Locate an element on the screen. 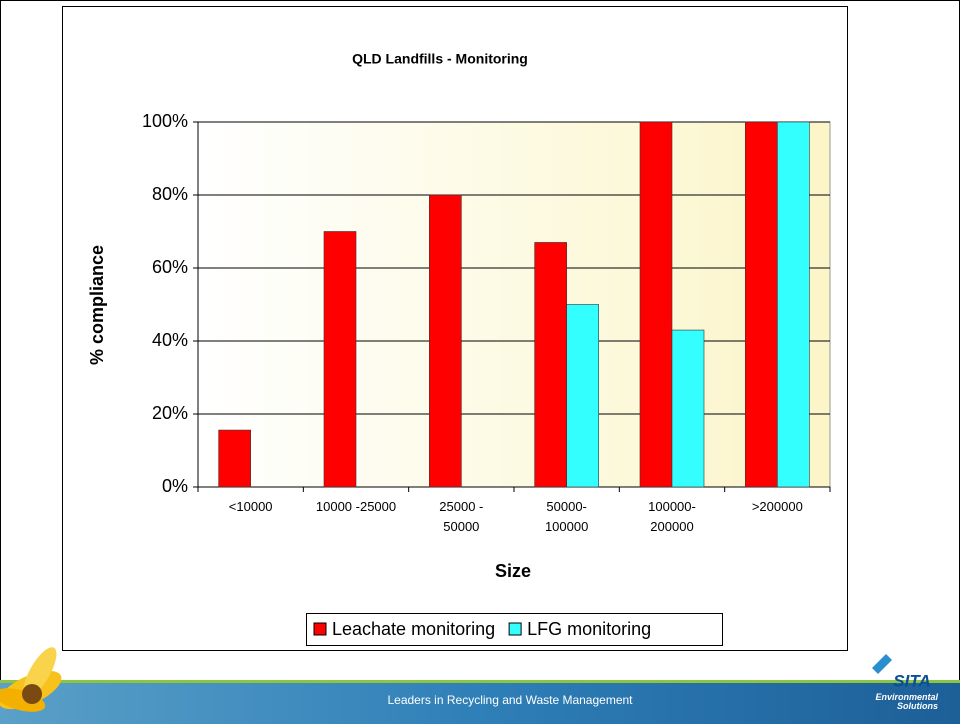 This screenshot has height=724, width=960. legend-label: Leachate monitoring is located at coordinates (413, 629).